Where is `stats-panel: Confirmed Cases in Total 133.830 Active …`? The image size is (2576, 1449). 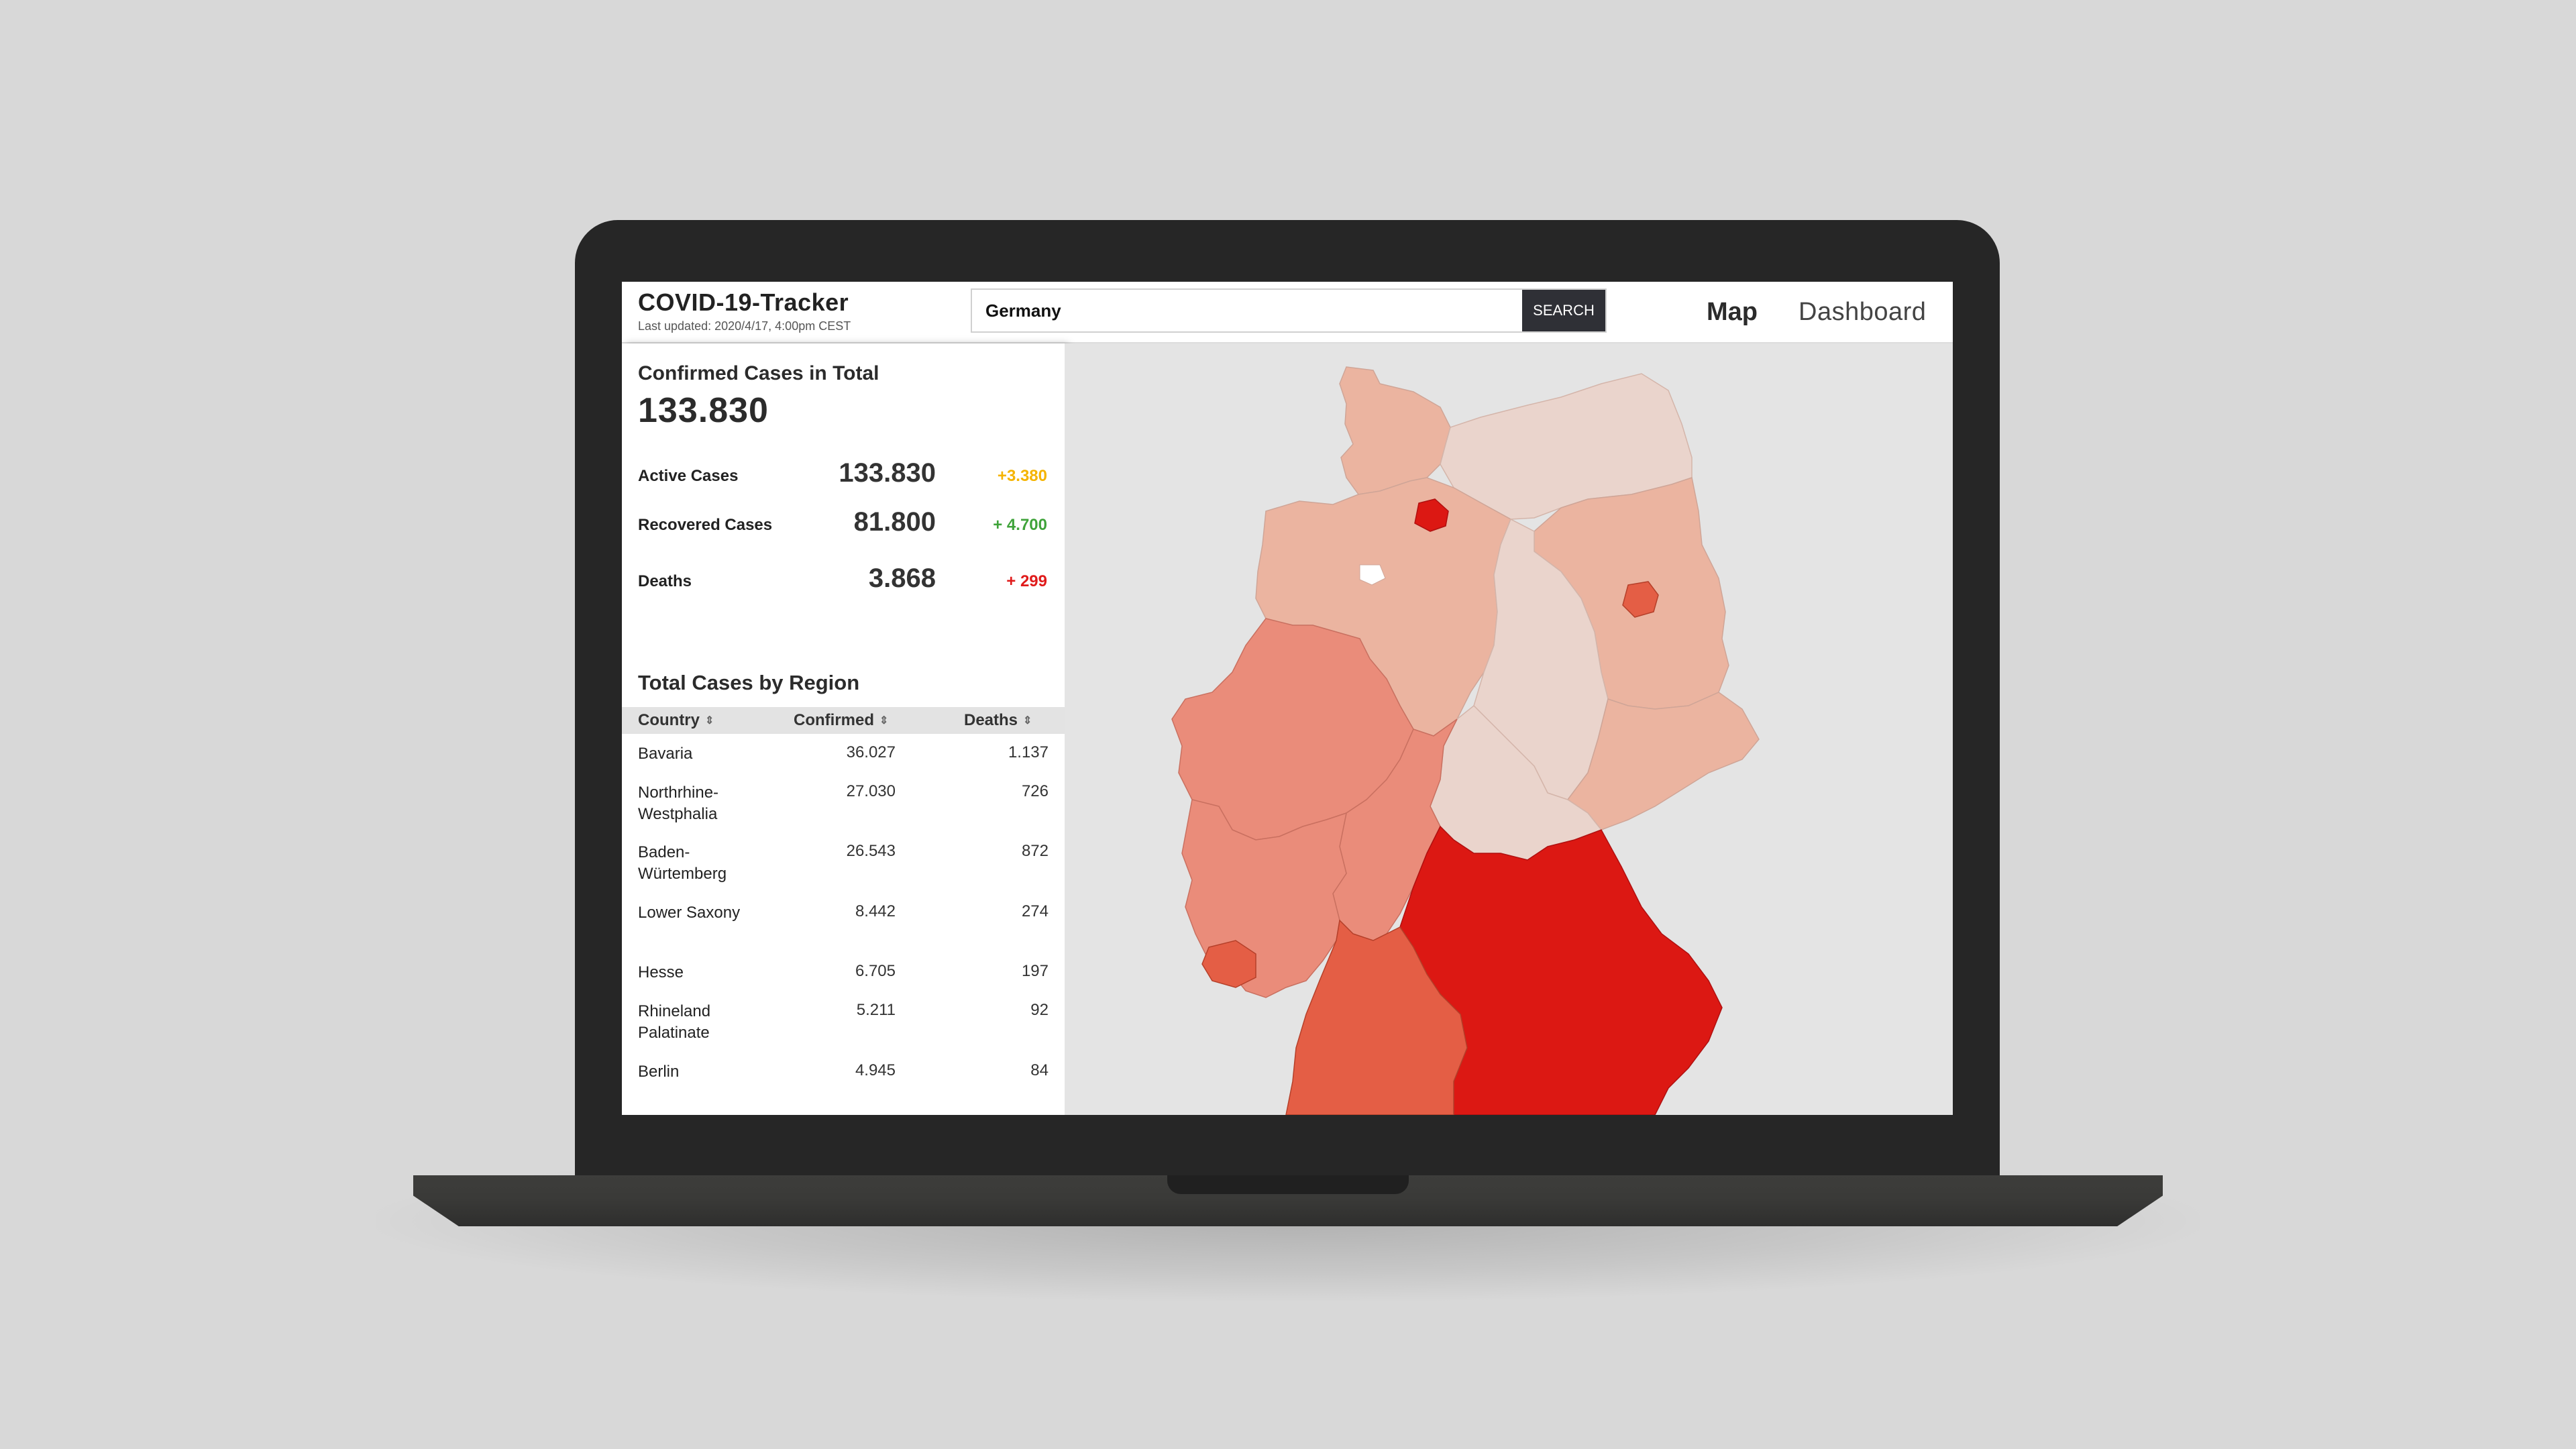 stats-panel: Confirmed Cases in Total 133.830 Active … is located at coordinates (843, 729).